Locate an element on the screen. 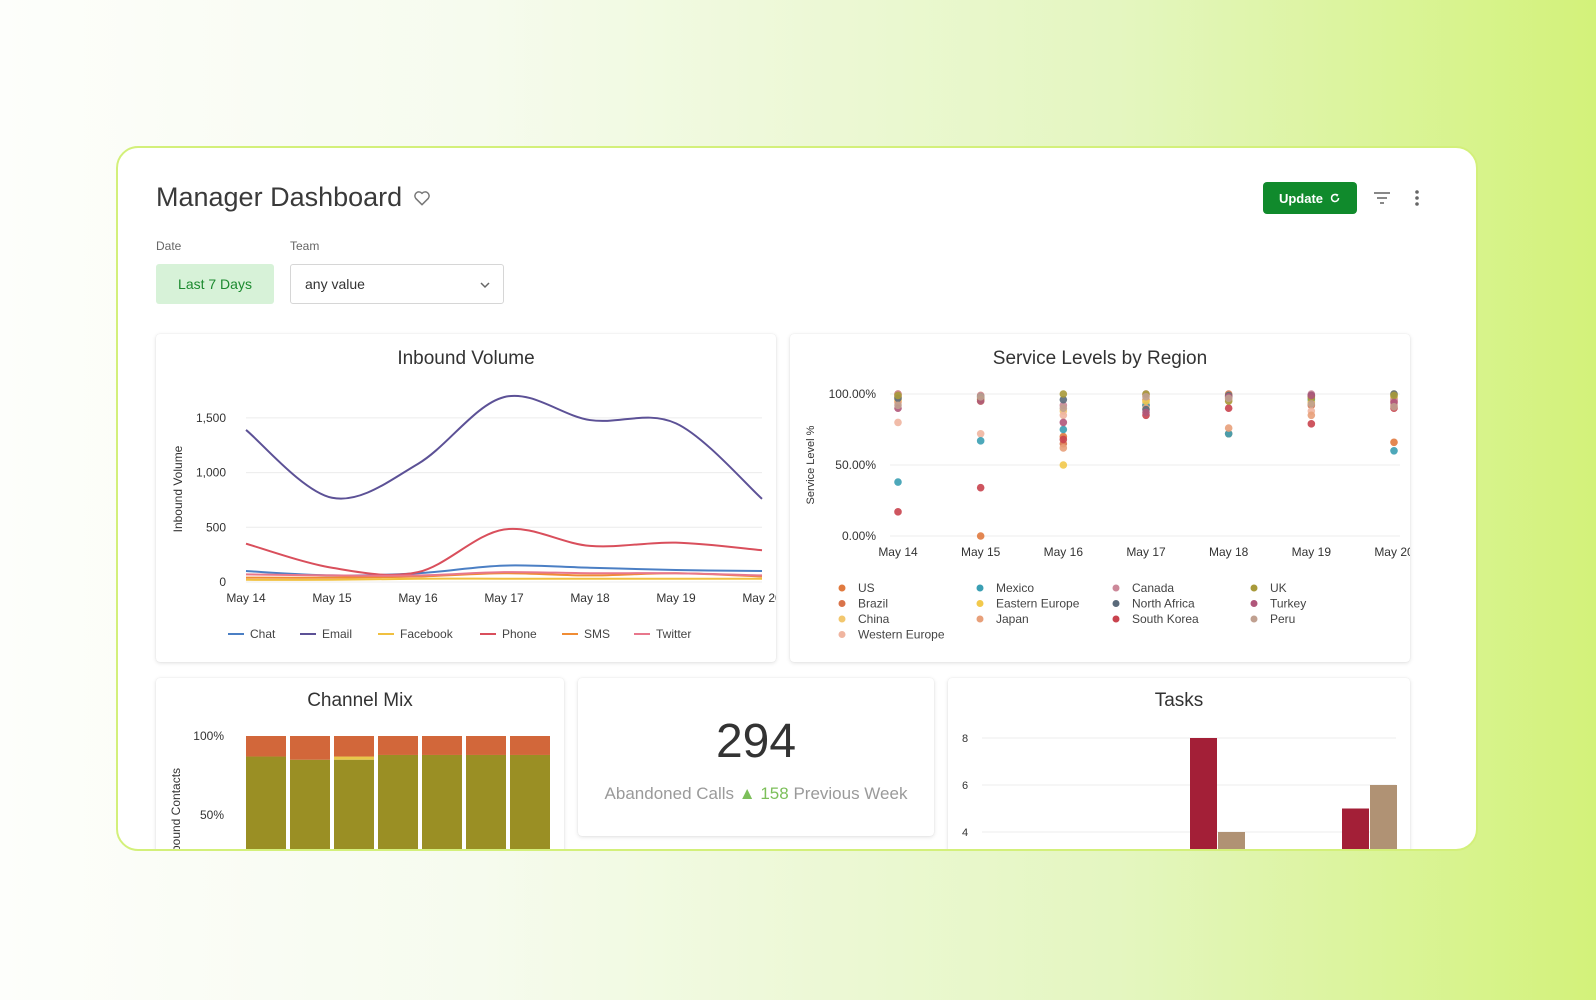 The image size is (1596, 1000). y-tick-label: 100.00% is located at coordinates (853, 394).